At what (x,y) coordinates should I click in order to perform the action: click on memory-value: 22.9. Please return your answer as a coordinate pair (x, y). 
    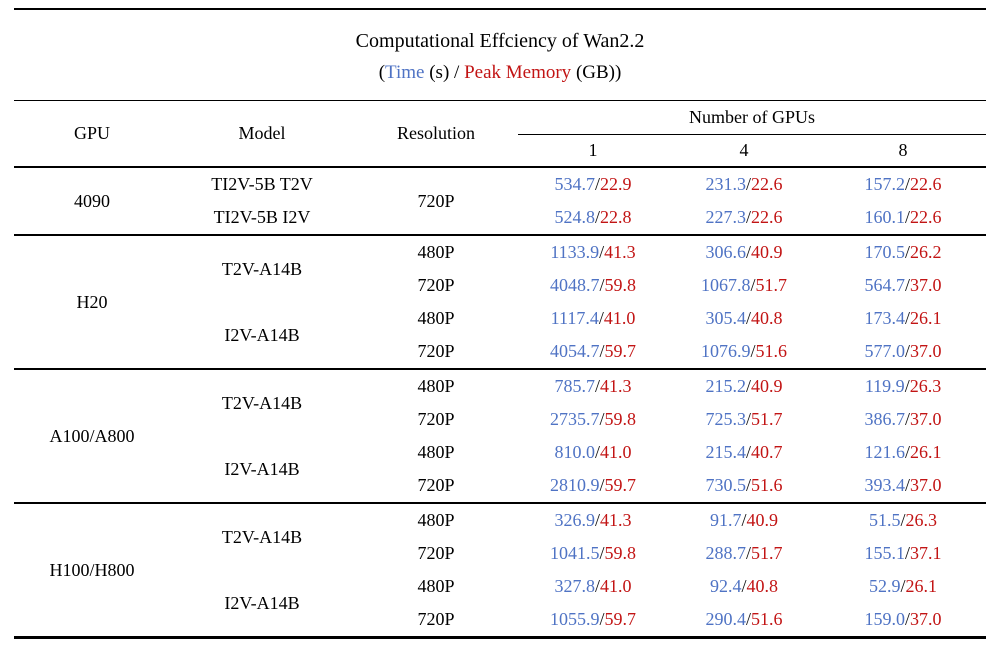
    Looking at the image, I should click on (616, 184).